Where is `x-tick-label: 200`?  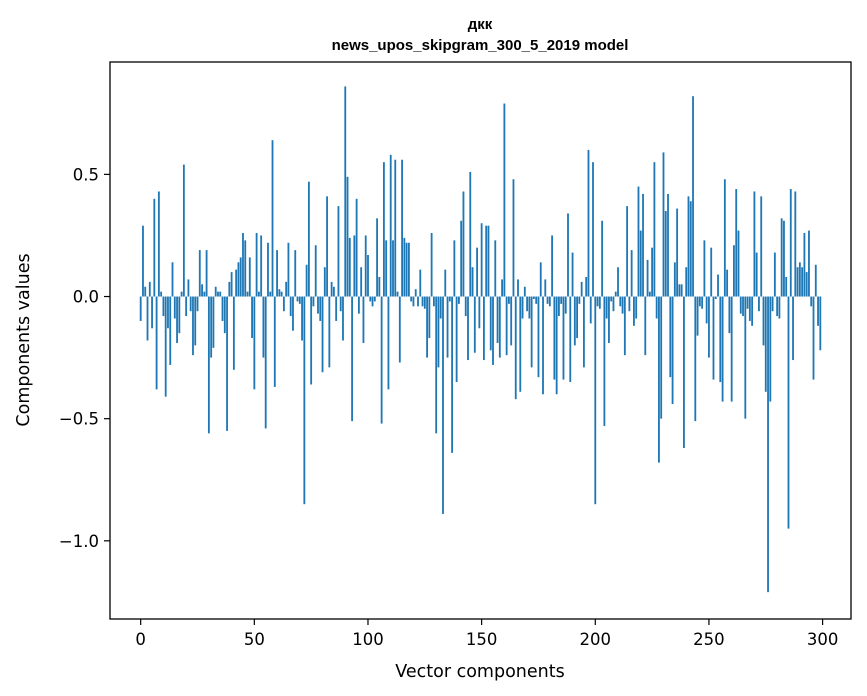
x-tick-label: 200 is located at coordinates (596, 639).